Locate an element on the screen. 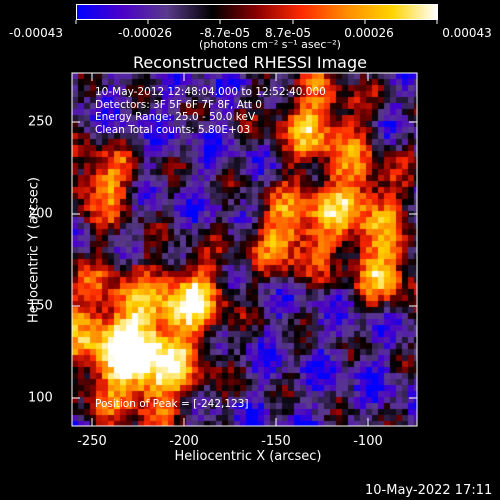 This screenshot has height=500, width=500. y-tick-label: 200 is located at coordinates (40, 214).